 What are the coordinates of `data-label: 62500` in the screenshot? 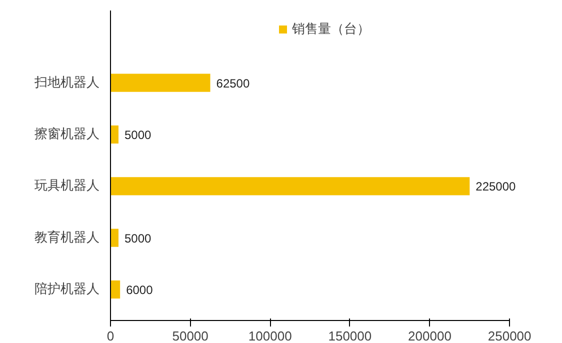 It's located at (233, 83).